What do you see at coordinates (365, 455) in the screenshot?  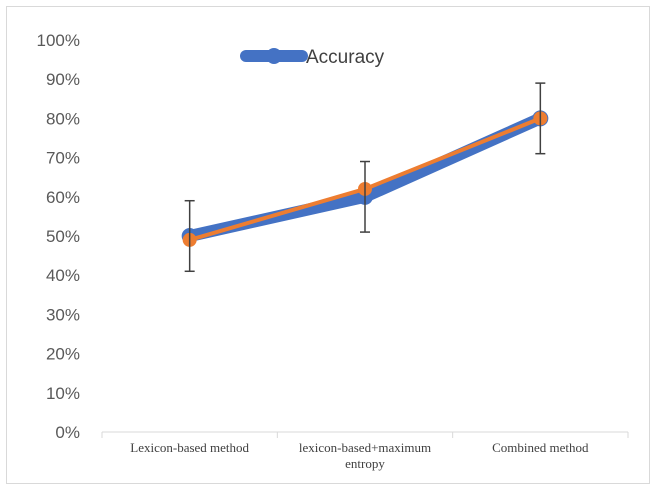 I see `x-tick-label: lexicon-based+maximum entropy` at bounding box center [365, 455].